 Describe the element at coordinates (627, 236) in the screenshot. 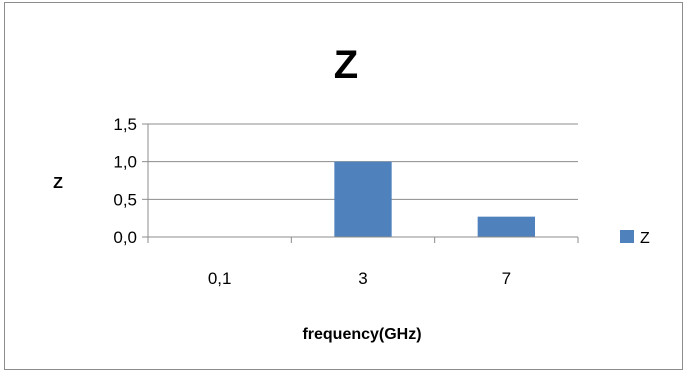

I see `legend-swatch` at that location.